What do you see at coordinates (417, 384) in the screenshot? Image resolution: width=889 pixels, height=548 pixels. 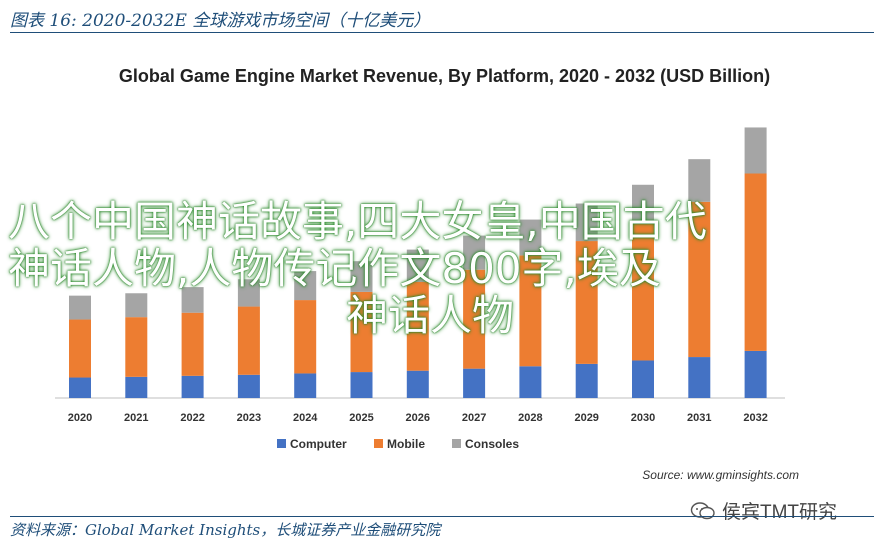 I see `bar-computer-2026` at bounding box center [417, 384].